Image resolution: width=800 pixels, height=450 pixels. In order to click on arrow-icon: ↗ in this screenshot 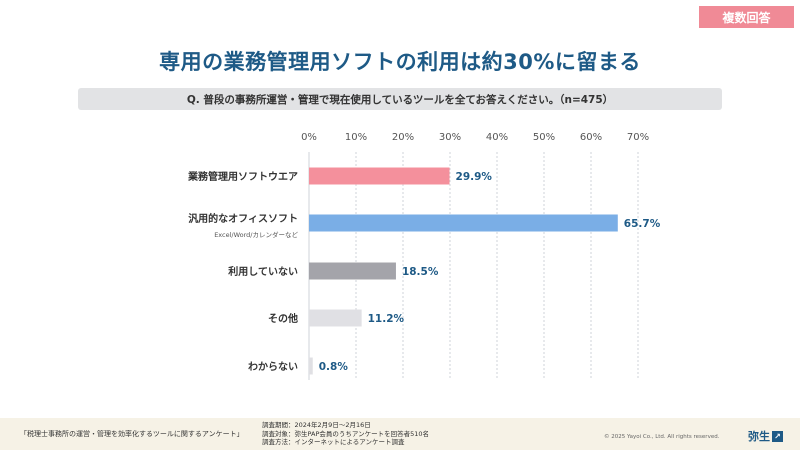, I will do `click(777, 436)`.